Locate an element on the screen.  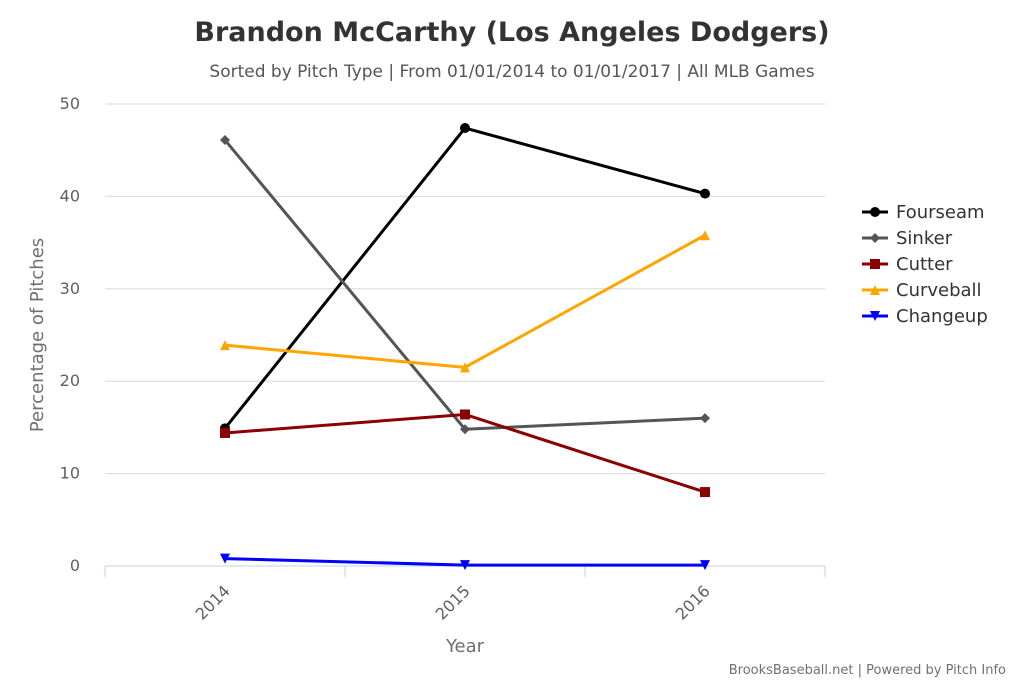
legend-item-changeup: Changeup is located at coordinates (925, 316).